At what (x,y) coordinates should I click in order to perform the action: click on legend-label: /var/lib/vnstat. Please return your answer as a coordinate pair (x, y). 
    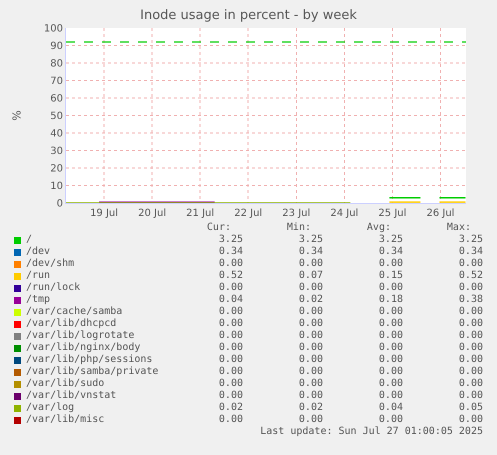
    Looking at the image, I should click on (71, 396).